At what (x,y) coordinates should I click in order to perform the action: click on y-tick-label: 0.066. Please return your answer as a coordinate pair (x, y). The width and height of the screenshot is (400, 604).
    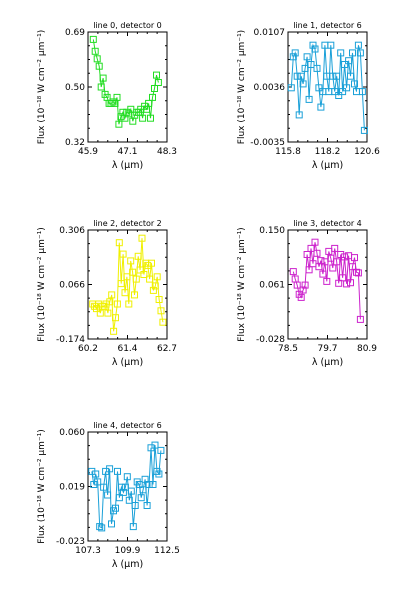
    Looking at the image, I should click on (72, 286).